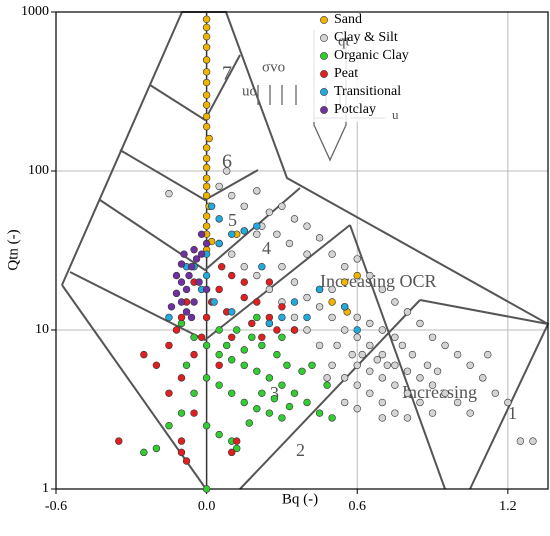  Describe the element at coordinates (38, 170) in the screenshot. I see `y-tick-label: 100` at that location.